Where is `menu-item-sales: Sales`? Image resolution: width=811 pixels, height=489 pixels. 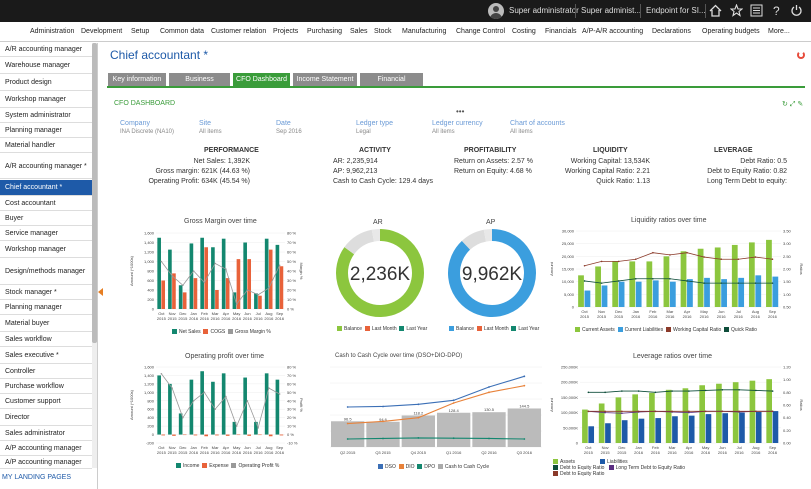
menu-item-sales: Sales is located at coordinates (359, 31).